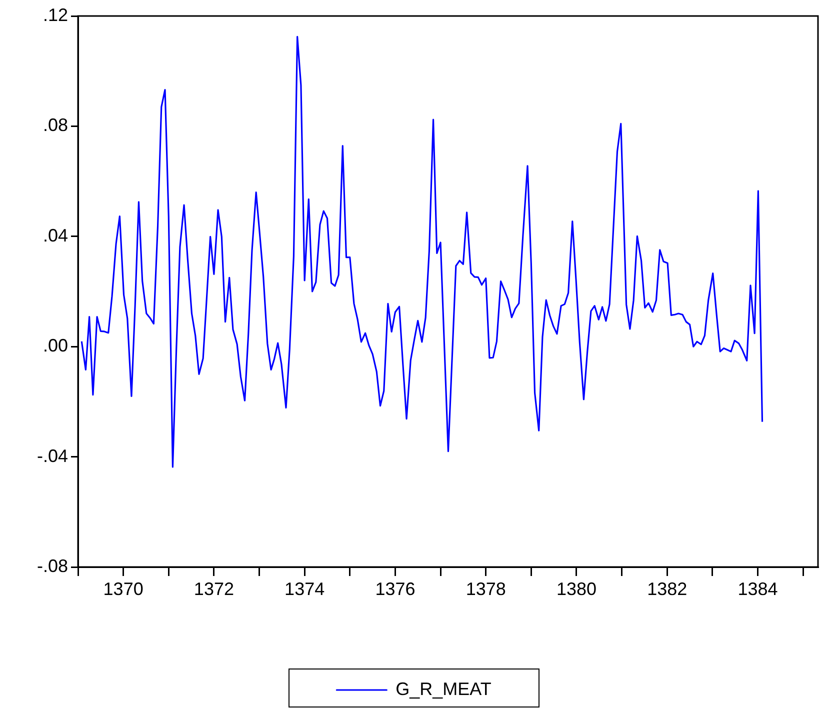 The width and height of the screenshot is (820, 715). I want to click on x-tick-label: 1370, so click(123, 588).